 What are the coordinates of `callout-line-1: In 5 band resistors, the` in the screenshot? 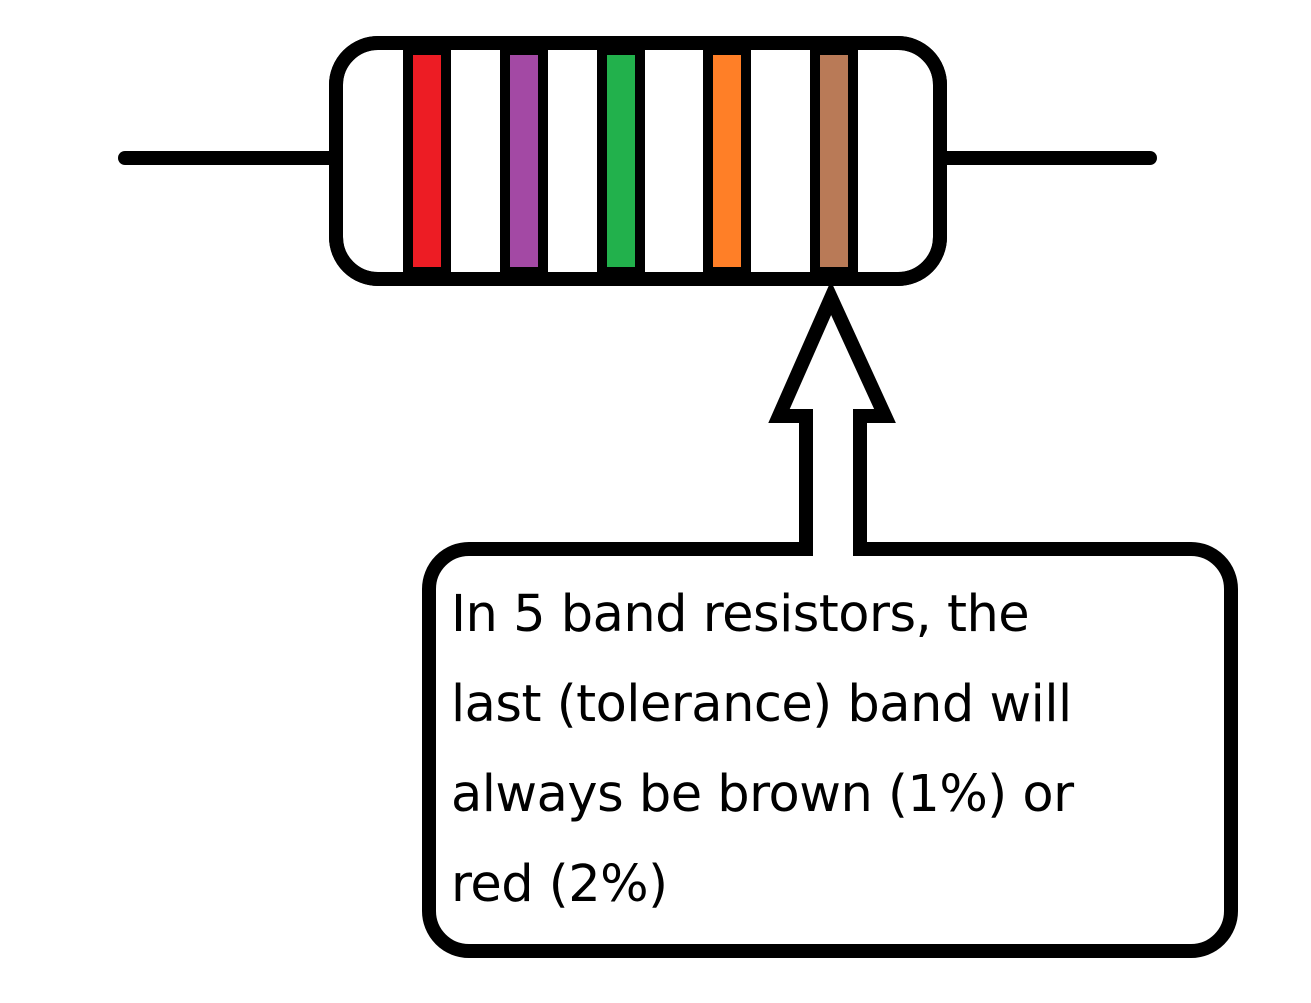 It's located at (740, 614).